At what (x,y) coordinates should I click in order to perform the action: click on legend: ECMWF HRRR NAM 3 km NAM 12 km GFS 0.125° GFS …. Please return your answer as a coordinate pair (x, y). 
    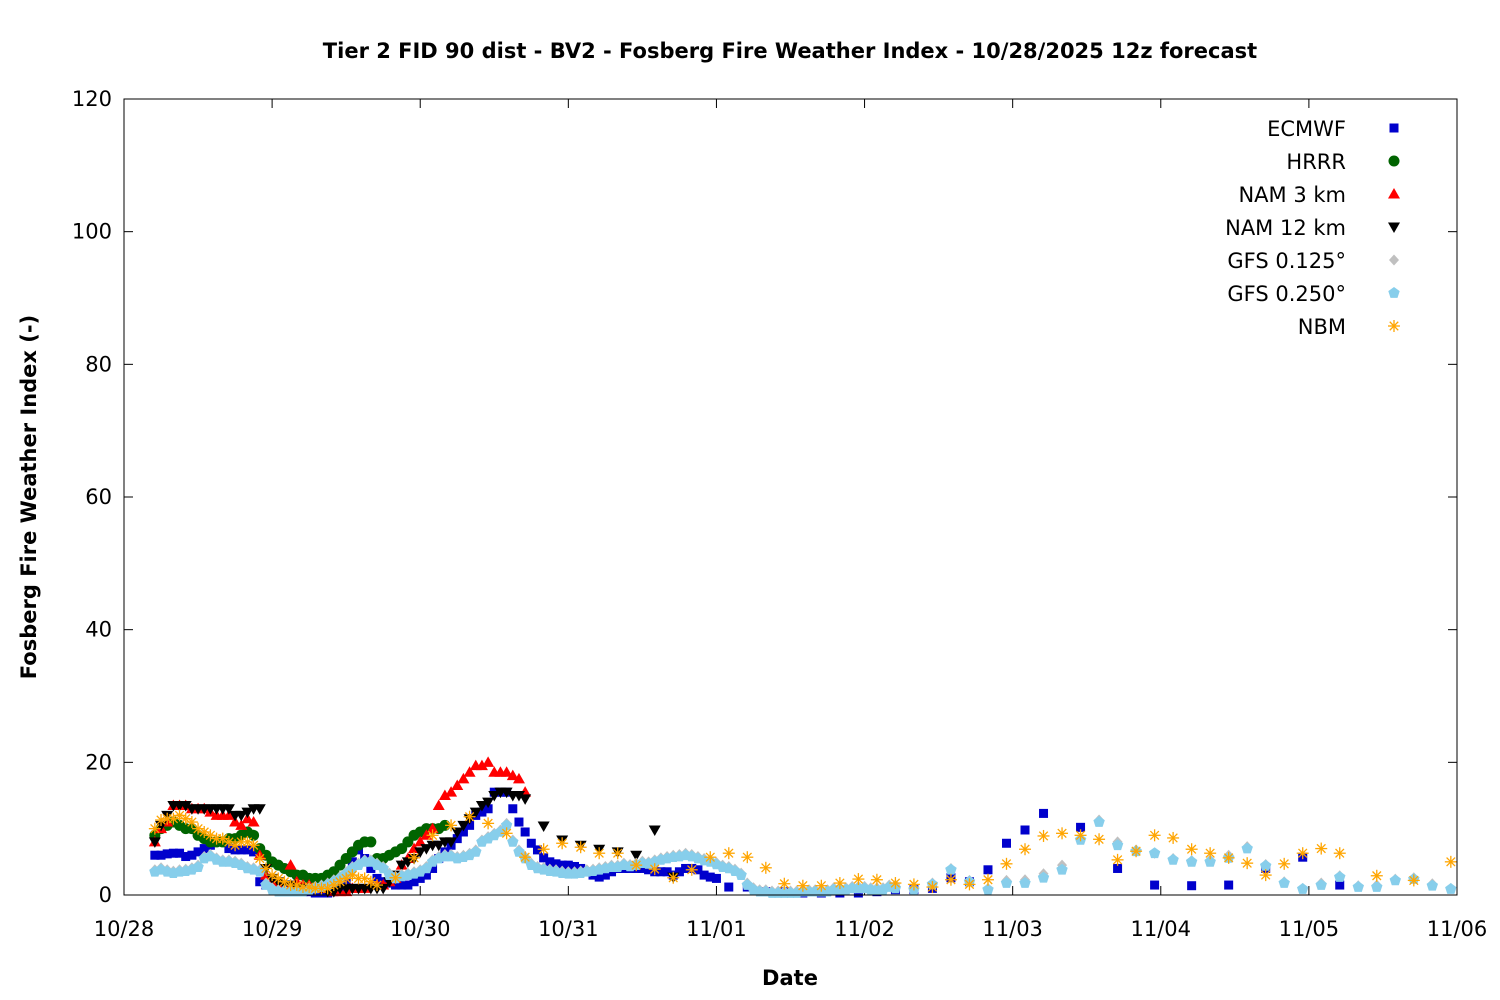
    Looking at the image, I should click on (1312, 228).